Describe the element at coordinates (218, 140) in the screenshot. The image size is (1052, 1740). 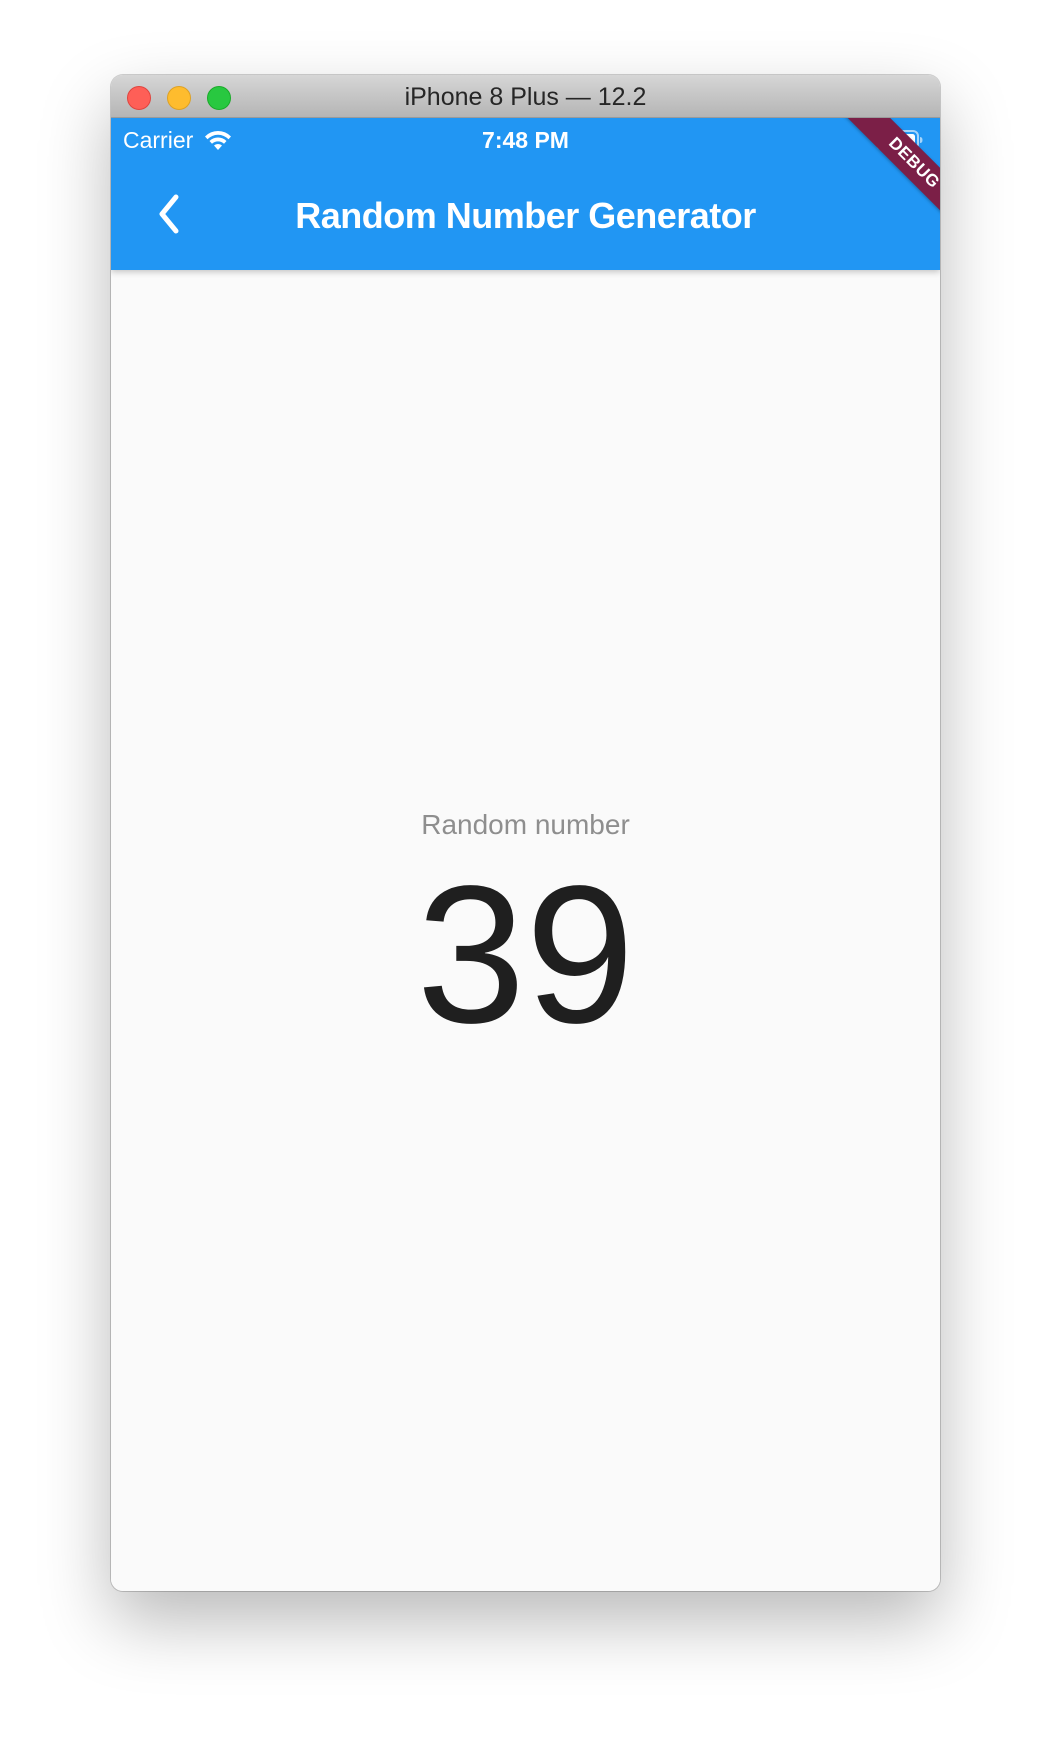
I see `wifi-icon` at that location.